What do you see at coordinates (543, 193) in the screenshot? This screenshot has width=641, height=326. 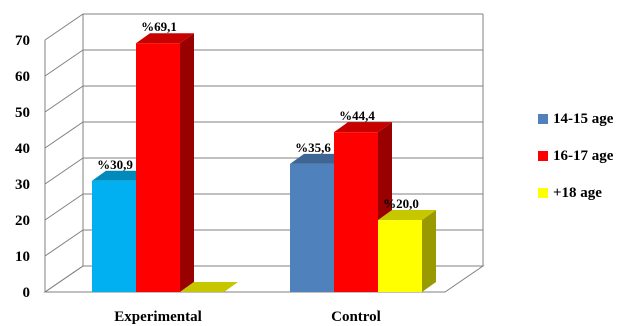 I see `legend-swatch-18-plus` at bounding box center [543, 193].